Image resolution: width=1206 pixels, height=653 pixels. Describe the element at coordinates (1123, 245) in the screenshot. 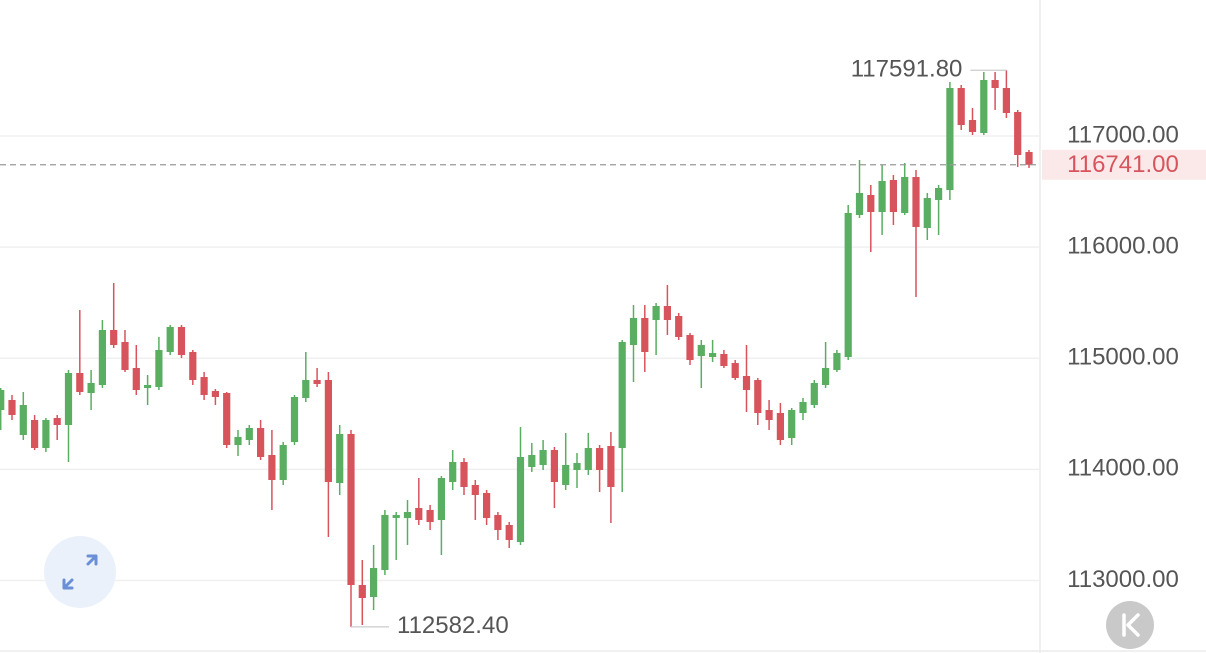

I see `y-tick-label: 116000.00` at that location.